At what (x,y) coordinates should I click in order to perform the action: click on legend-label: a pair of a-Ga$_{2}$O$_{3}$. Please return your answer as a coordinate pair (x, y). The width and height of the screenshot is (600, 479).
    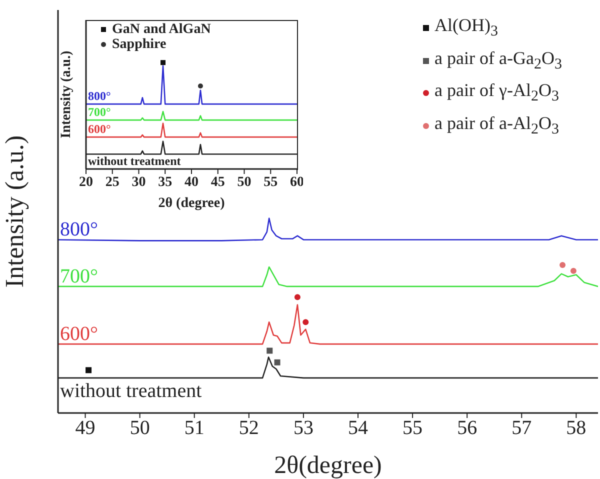
    Looking at the image, I should click on (498, 60).